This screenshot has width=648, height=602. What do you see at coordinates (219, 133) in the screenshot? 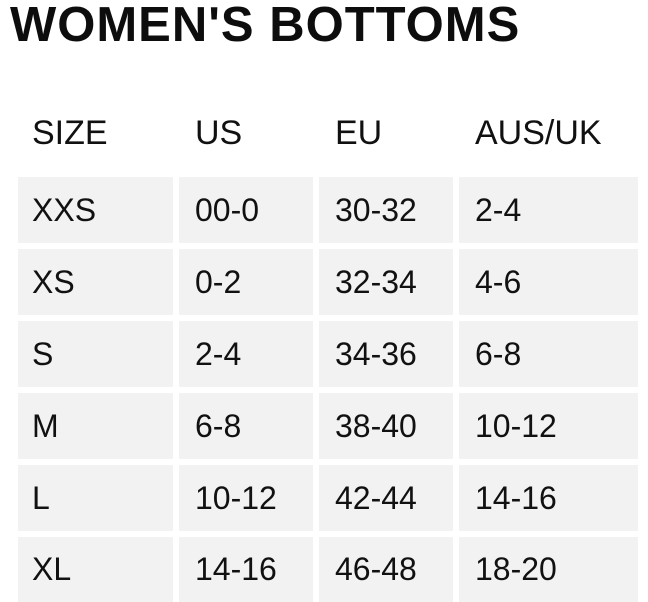
I see `column-header-us: US` at bounding box center [219, 133].